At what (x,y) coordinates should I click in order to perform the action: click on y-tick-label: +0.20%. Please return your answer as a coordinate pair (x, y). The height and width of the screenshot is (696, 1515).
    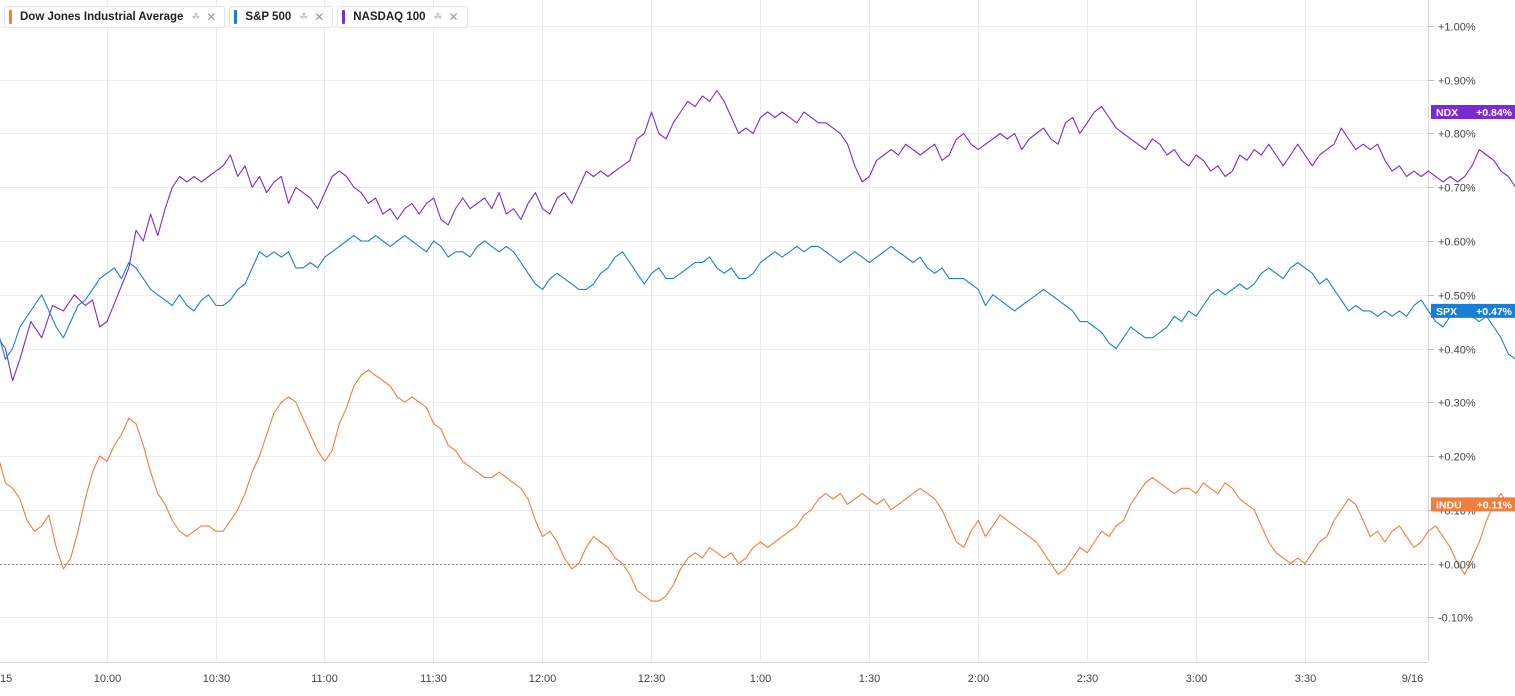
    Looking at the image, I should click on (1457, 458).